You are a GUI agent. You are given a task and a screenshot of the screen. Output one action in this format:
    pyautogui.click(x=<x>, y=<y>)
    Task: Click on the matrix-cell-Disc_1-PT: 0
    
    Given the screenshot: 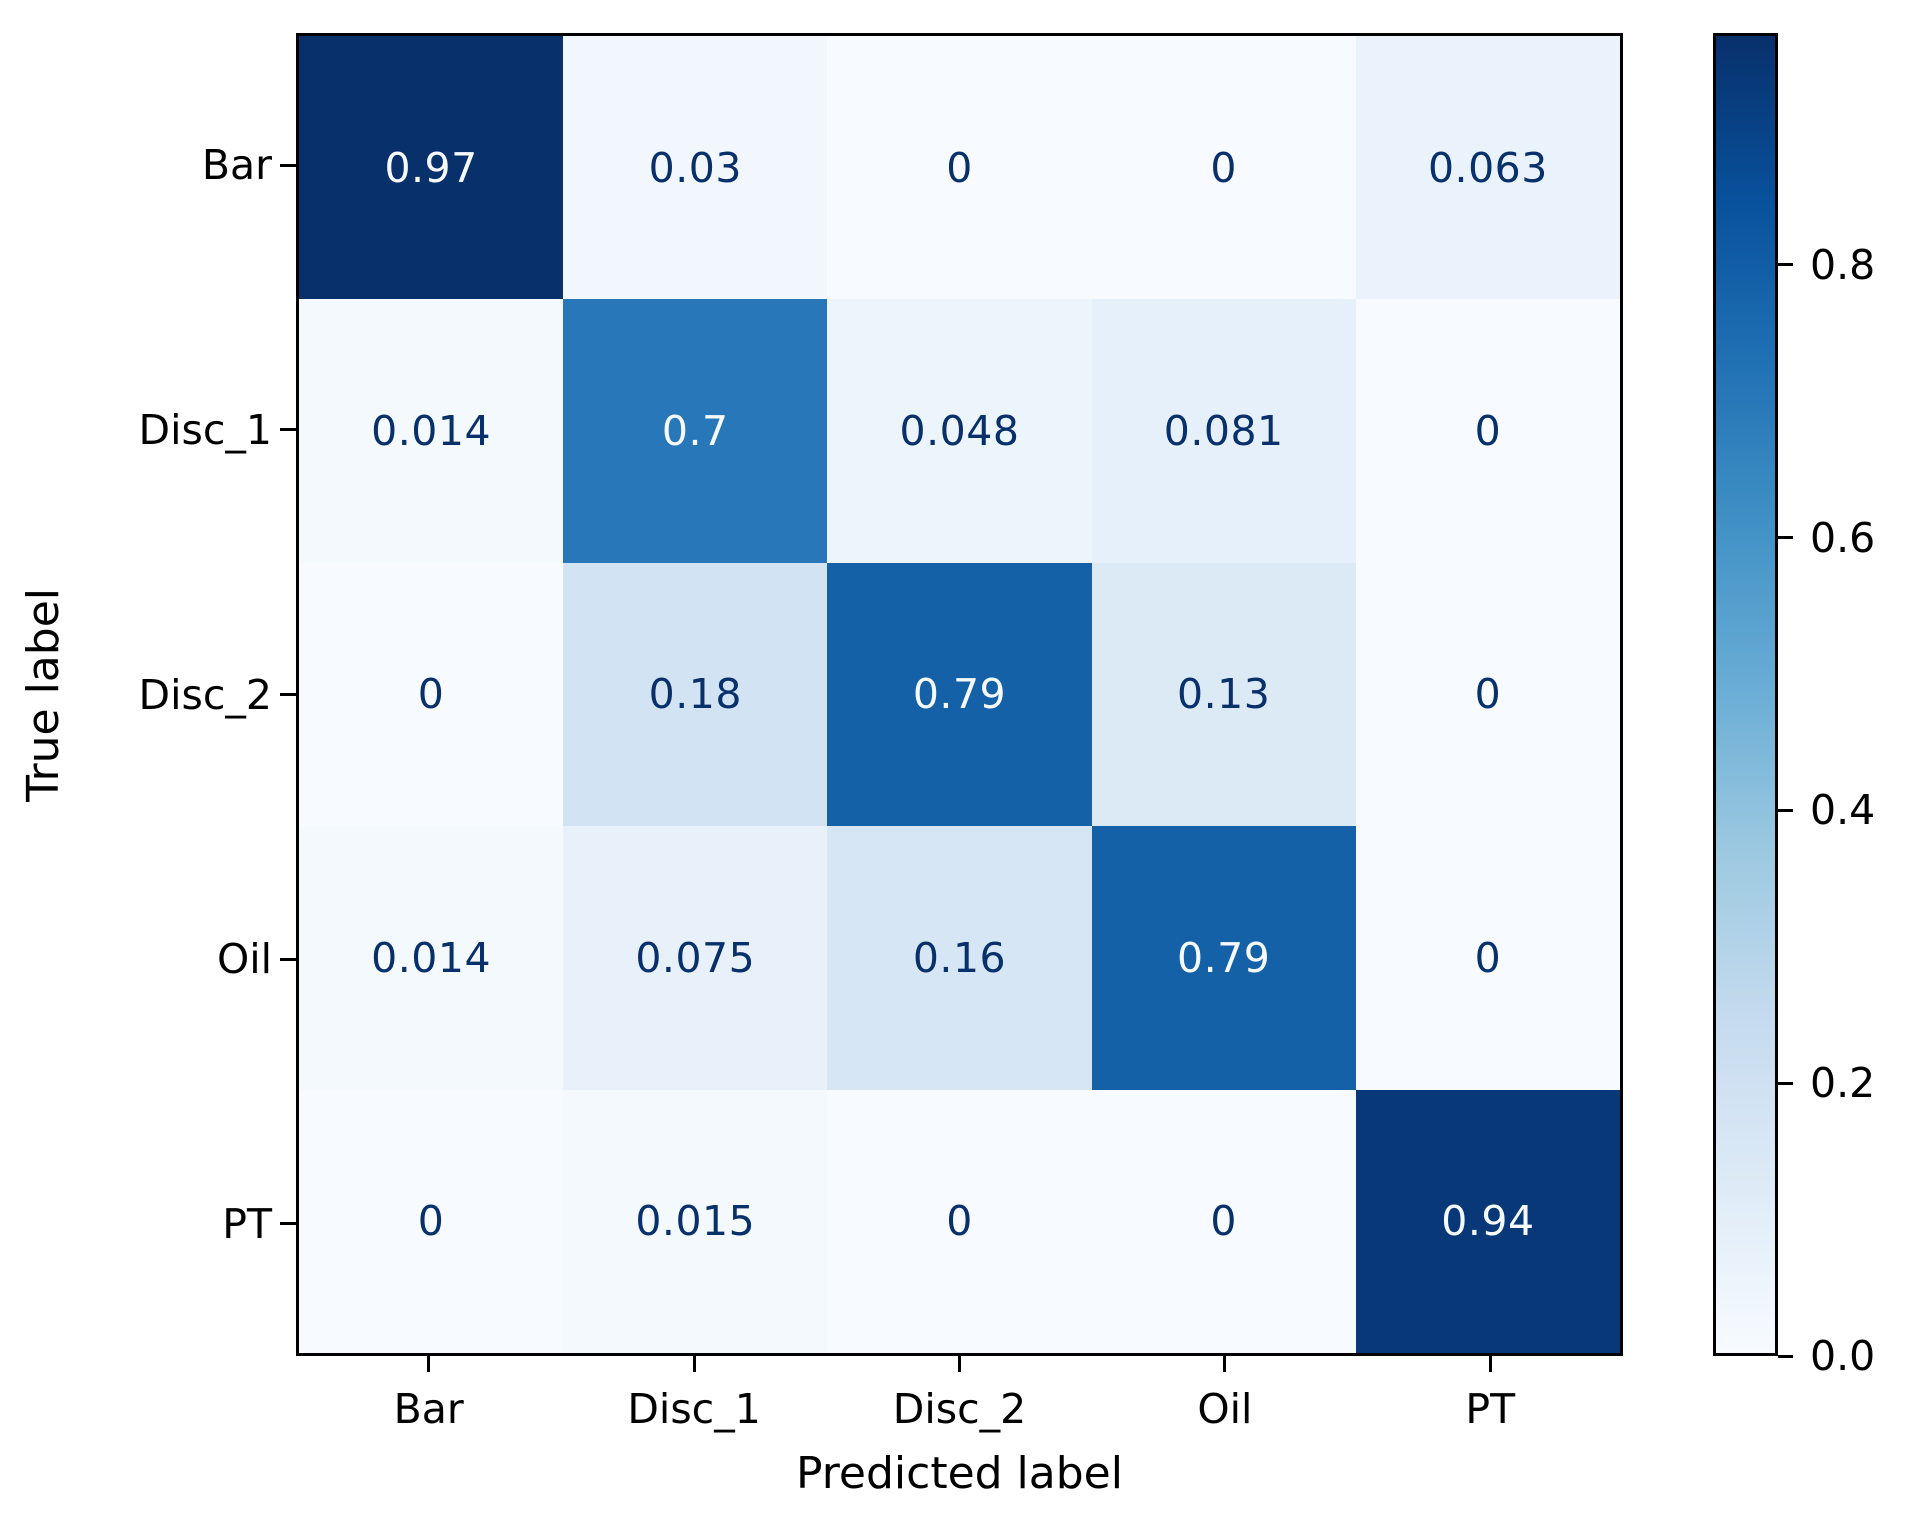 What is the action you would take?
    pyautogui.click(x=1487, y=431)
    